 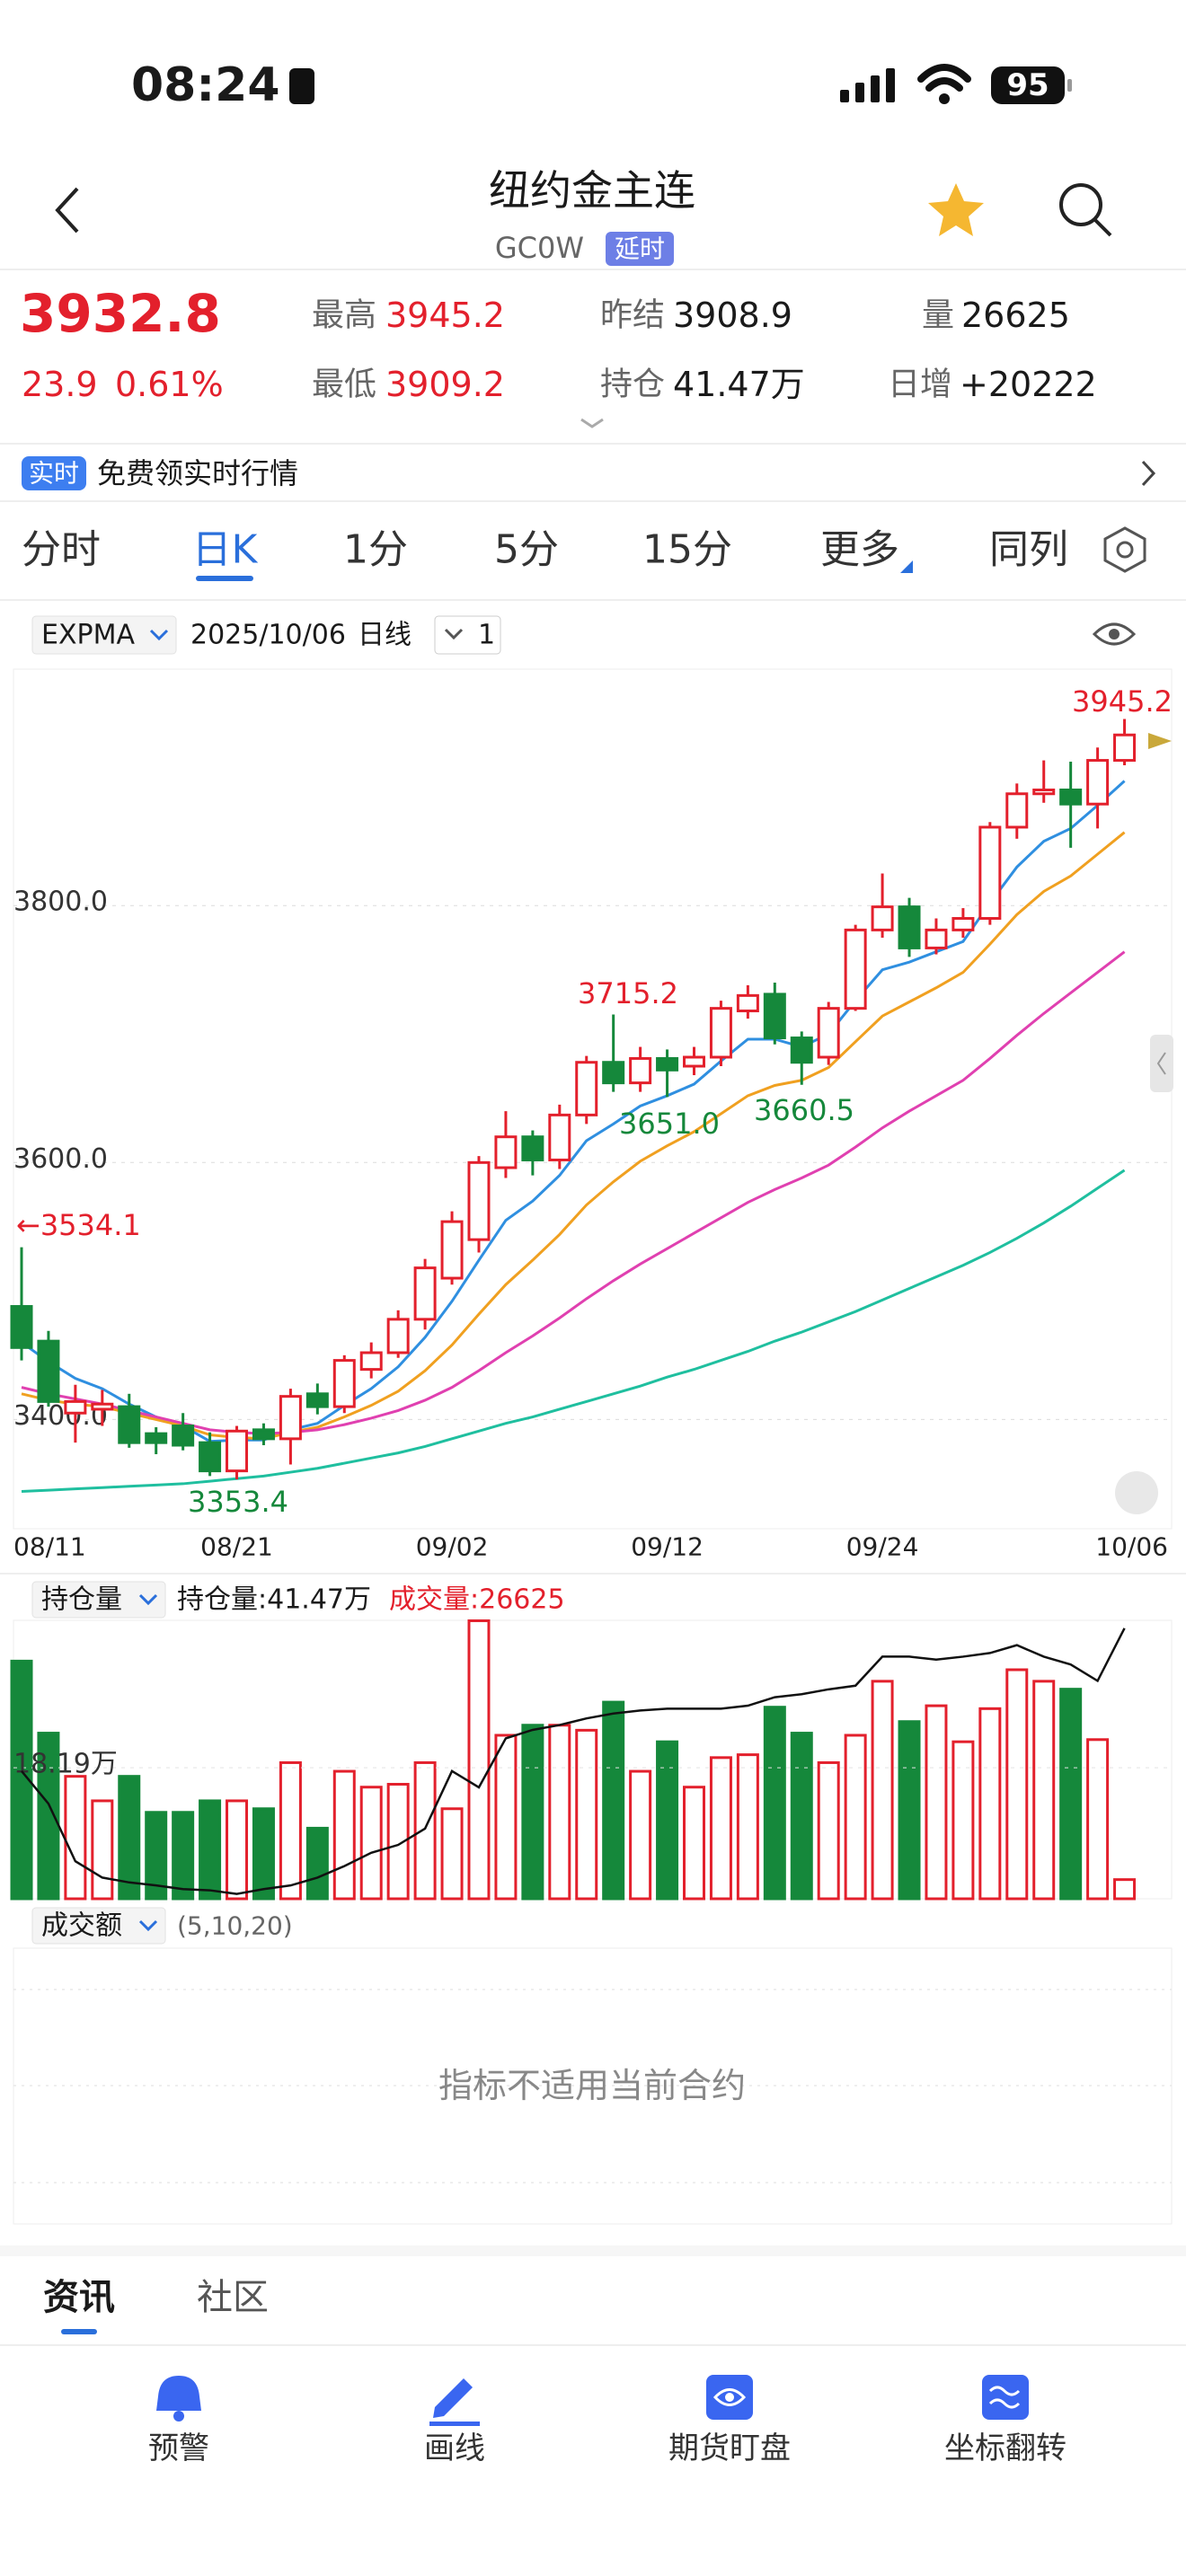 What do you see at coordinates (233, 2297) in the screenshot?
I see `content-tab: 社区` at bounding box center [233, 2297].